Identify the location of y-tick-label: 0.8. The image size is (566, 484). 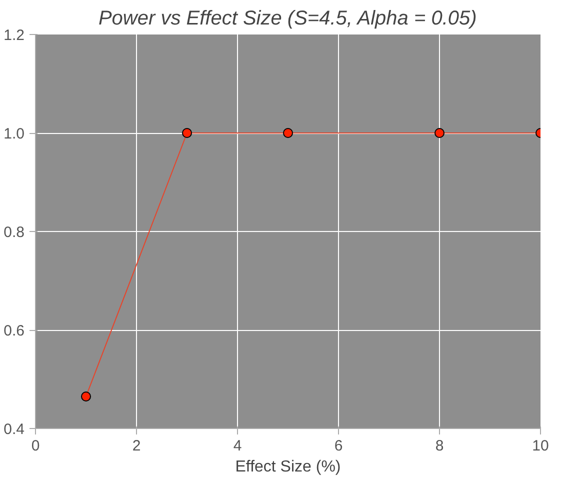
(14, 232).